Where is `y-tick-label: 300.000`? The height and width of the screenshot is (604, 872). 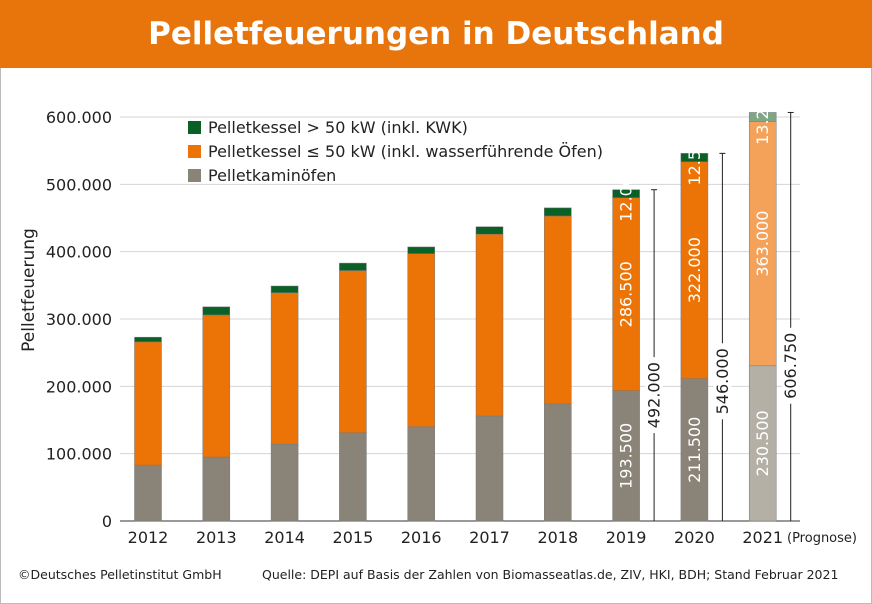 y-tick-label: 300.000 is located at coordinates (79, 319).